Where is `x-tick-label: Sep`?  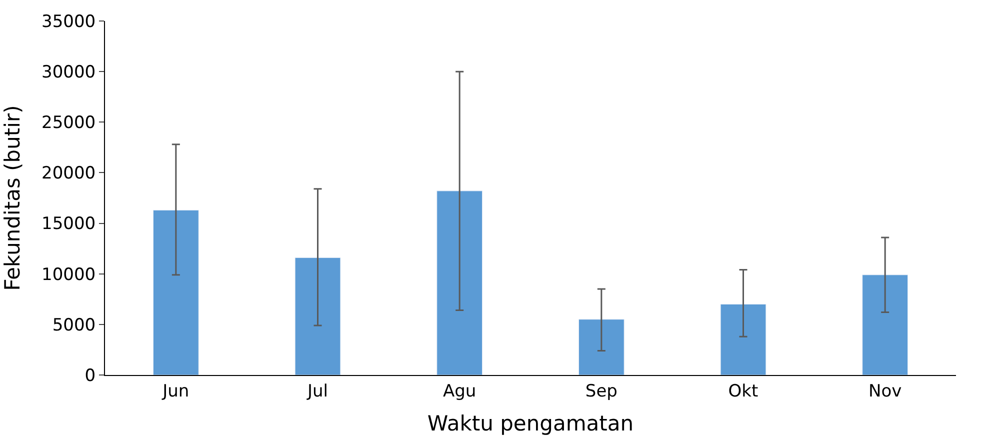
x-tick-label: Sep is located at coordinates (601, 391).